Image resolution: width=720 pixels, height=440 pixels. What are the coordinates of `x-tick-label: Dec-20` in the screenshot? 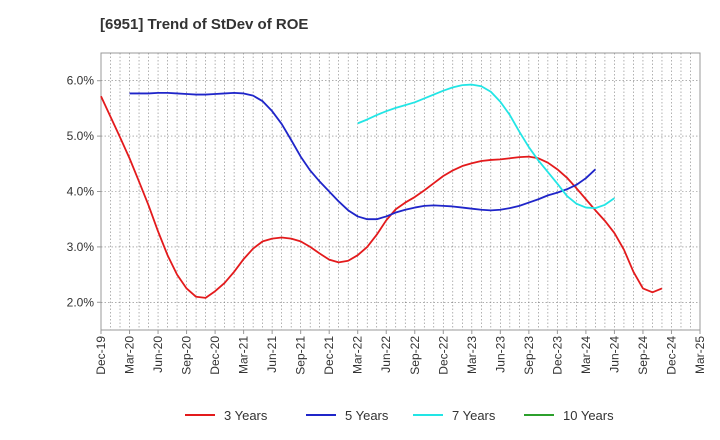 It's located at (215, 355).